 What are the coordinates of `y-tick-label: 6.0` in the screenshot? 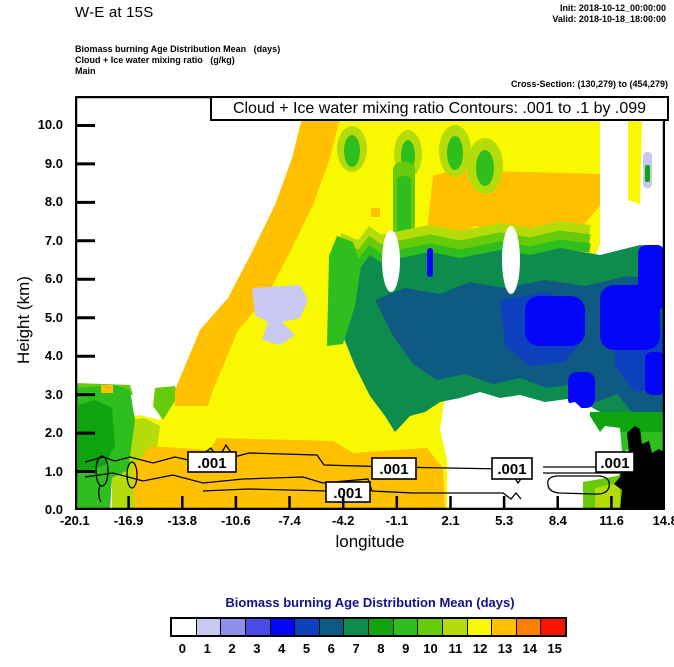 It's located at (53, 278).